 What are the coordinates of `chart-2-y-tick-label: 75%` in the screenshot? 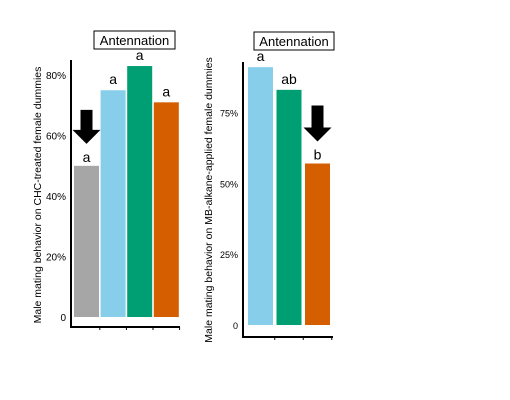 It's located at (229, 114).